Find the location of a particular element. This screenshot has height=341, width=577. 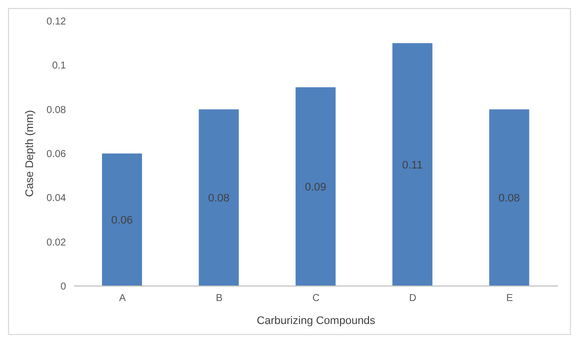

y-tick-label: 0.08 is located at coordinates (56, 110).